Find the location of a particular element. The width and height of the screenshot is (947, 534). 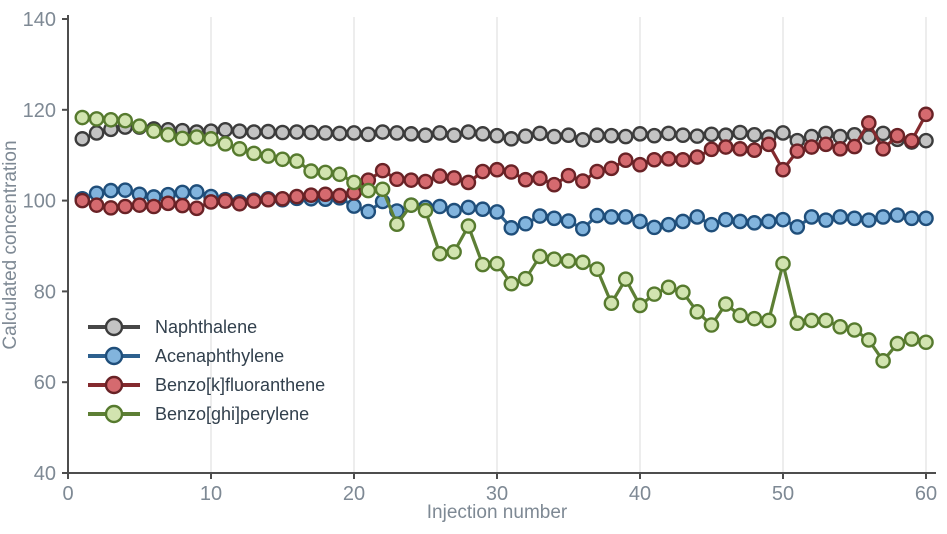

legend-item-naphthalene: Naphthalene is located at coordinates (205, 327).